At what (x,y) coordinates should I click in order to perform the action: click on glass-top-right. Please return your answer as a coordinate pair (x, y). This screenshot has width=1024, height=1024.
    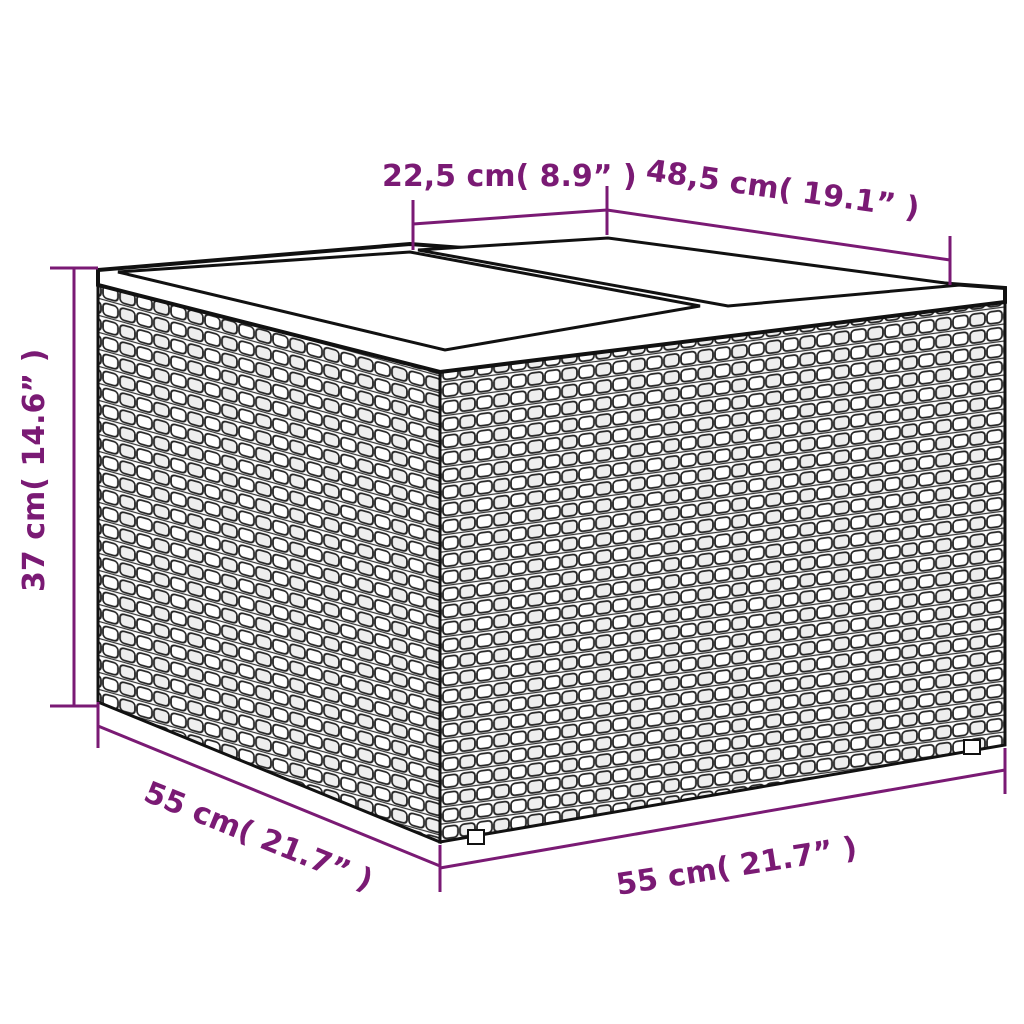
    Looking at the image, I should click on (689, 272).